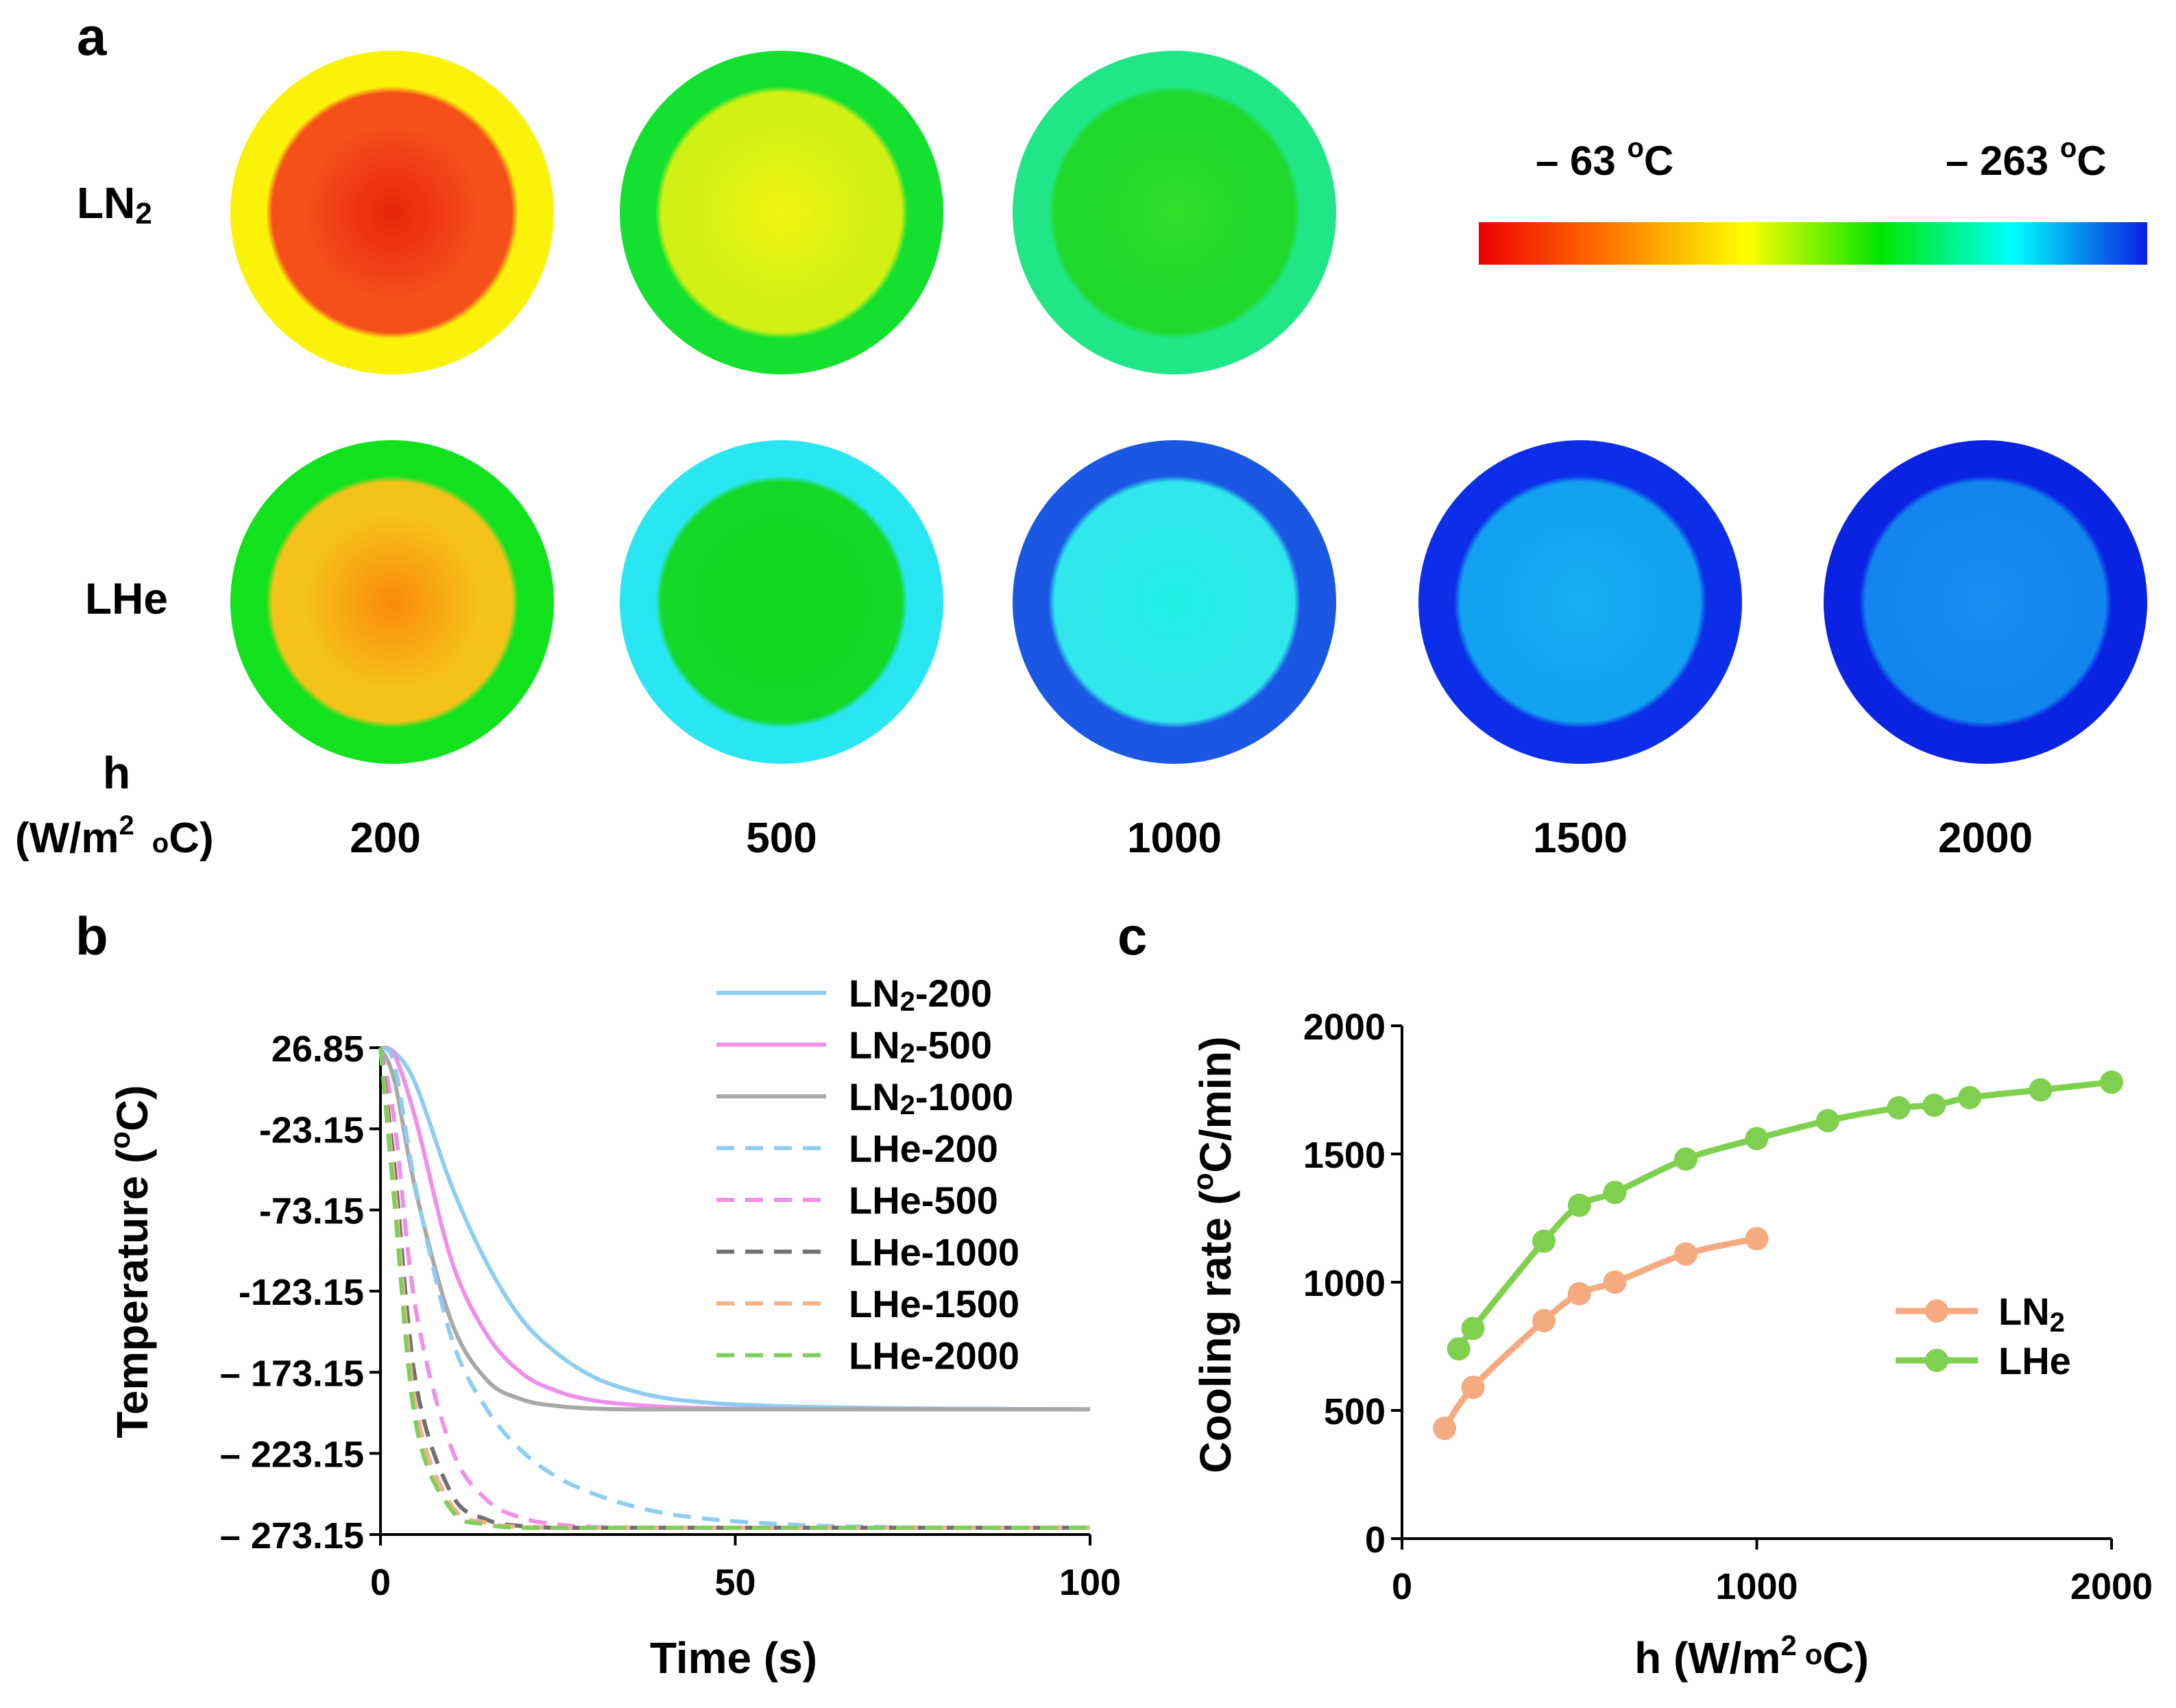 The height and width of the screenshot is (1708, 2176). I want to click on row-label-ln2: LN2, so click(115, 204).